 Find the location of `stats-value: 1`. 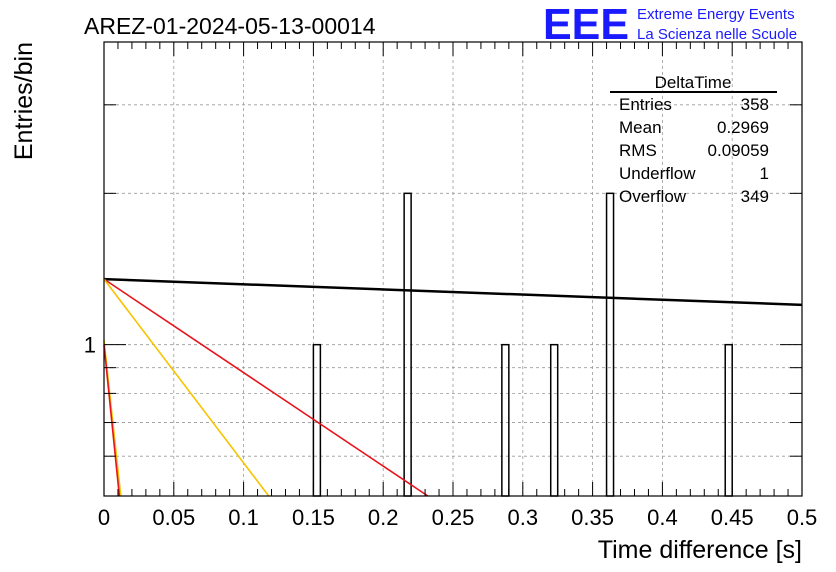

stats-value: 1 is located at coordinates (764, 173).